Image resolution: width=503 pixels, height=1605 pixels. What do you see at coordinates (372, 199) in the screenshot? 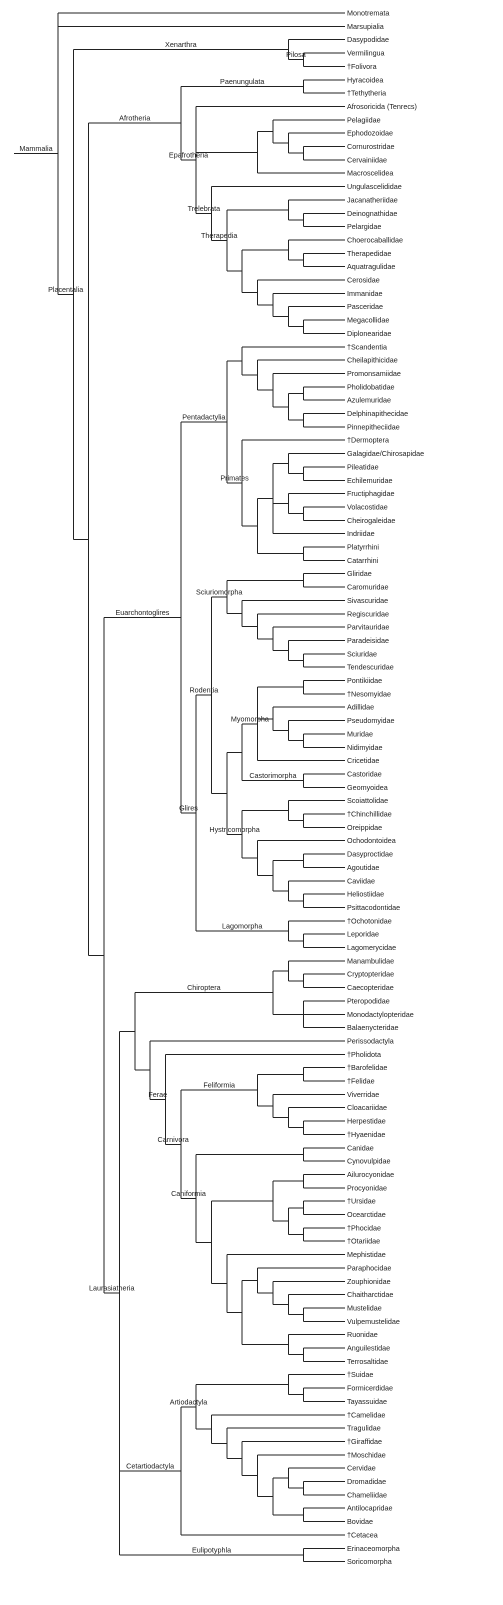
I see `tip-label-jacanatheriidae: Jacanatheriidae` at bounding box center [372, 199].